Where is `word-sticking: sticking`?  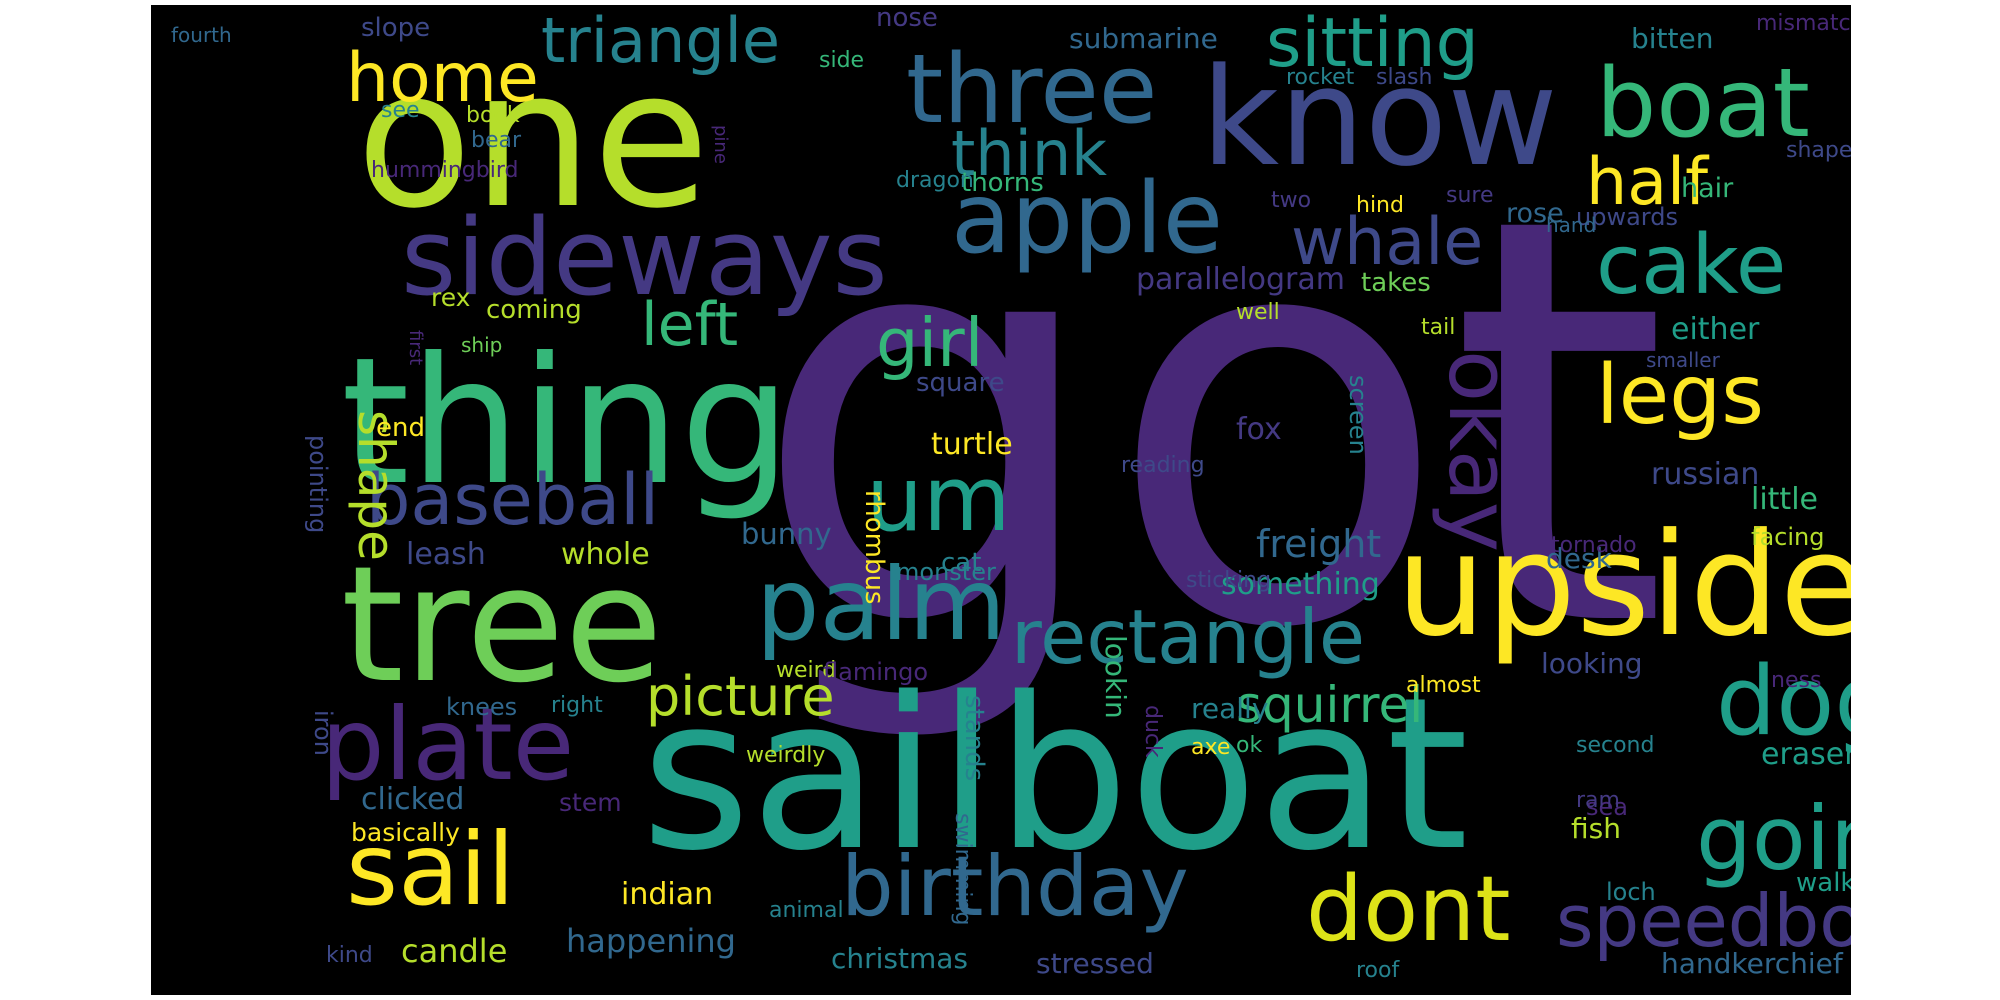
word-sticking: sticking is located at coordinates (1229, 580).